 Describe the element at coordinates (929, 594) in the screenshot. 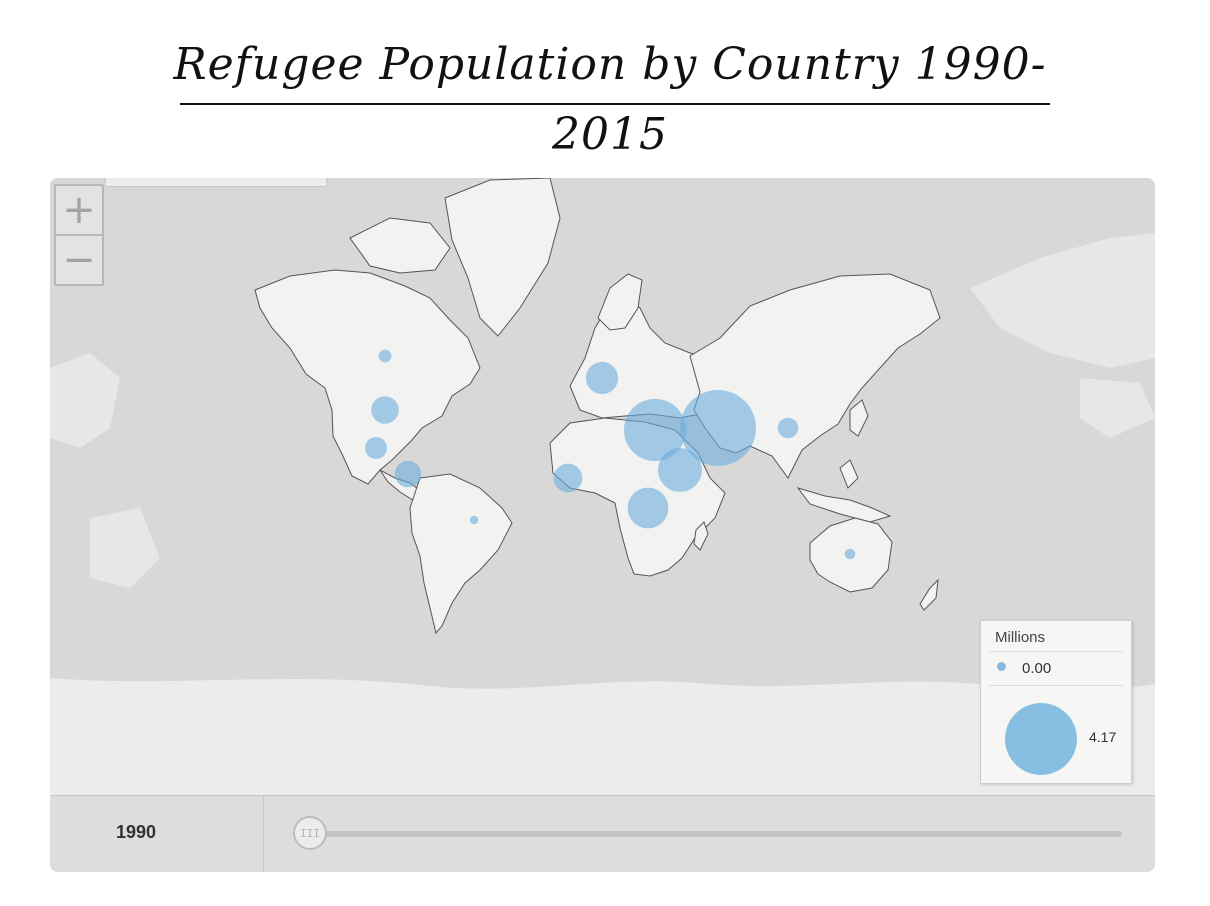

I see `new-zealand` at that location.